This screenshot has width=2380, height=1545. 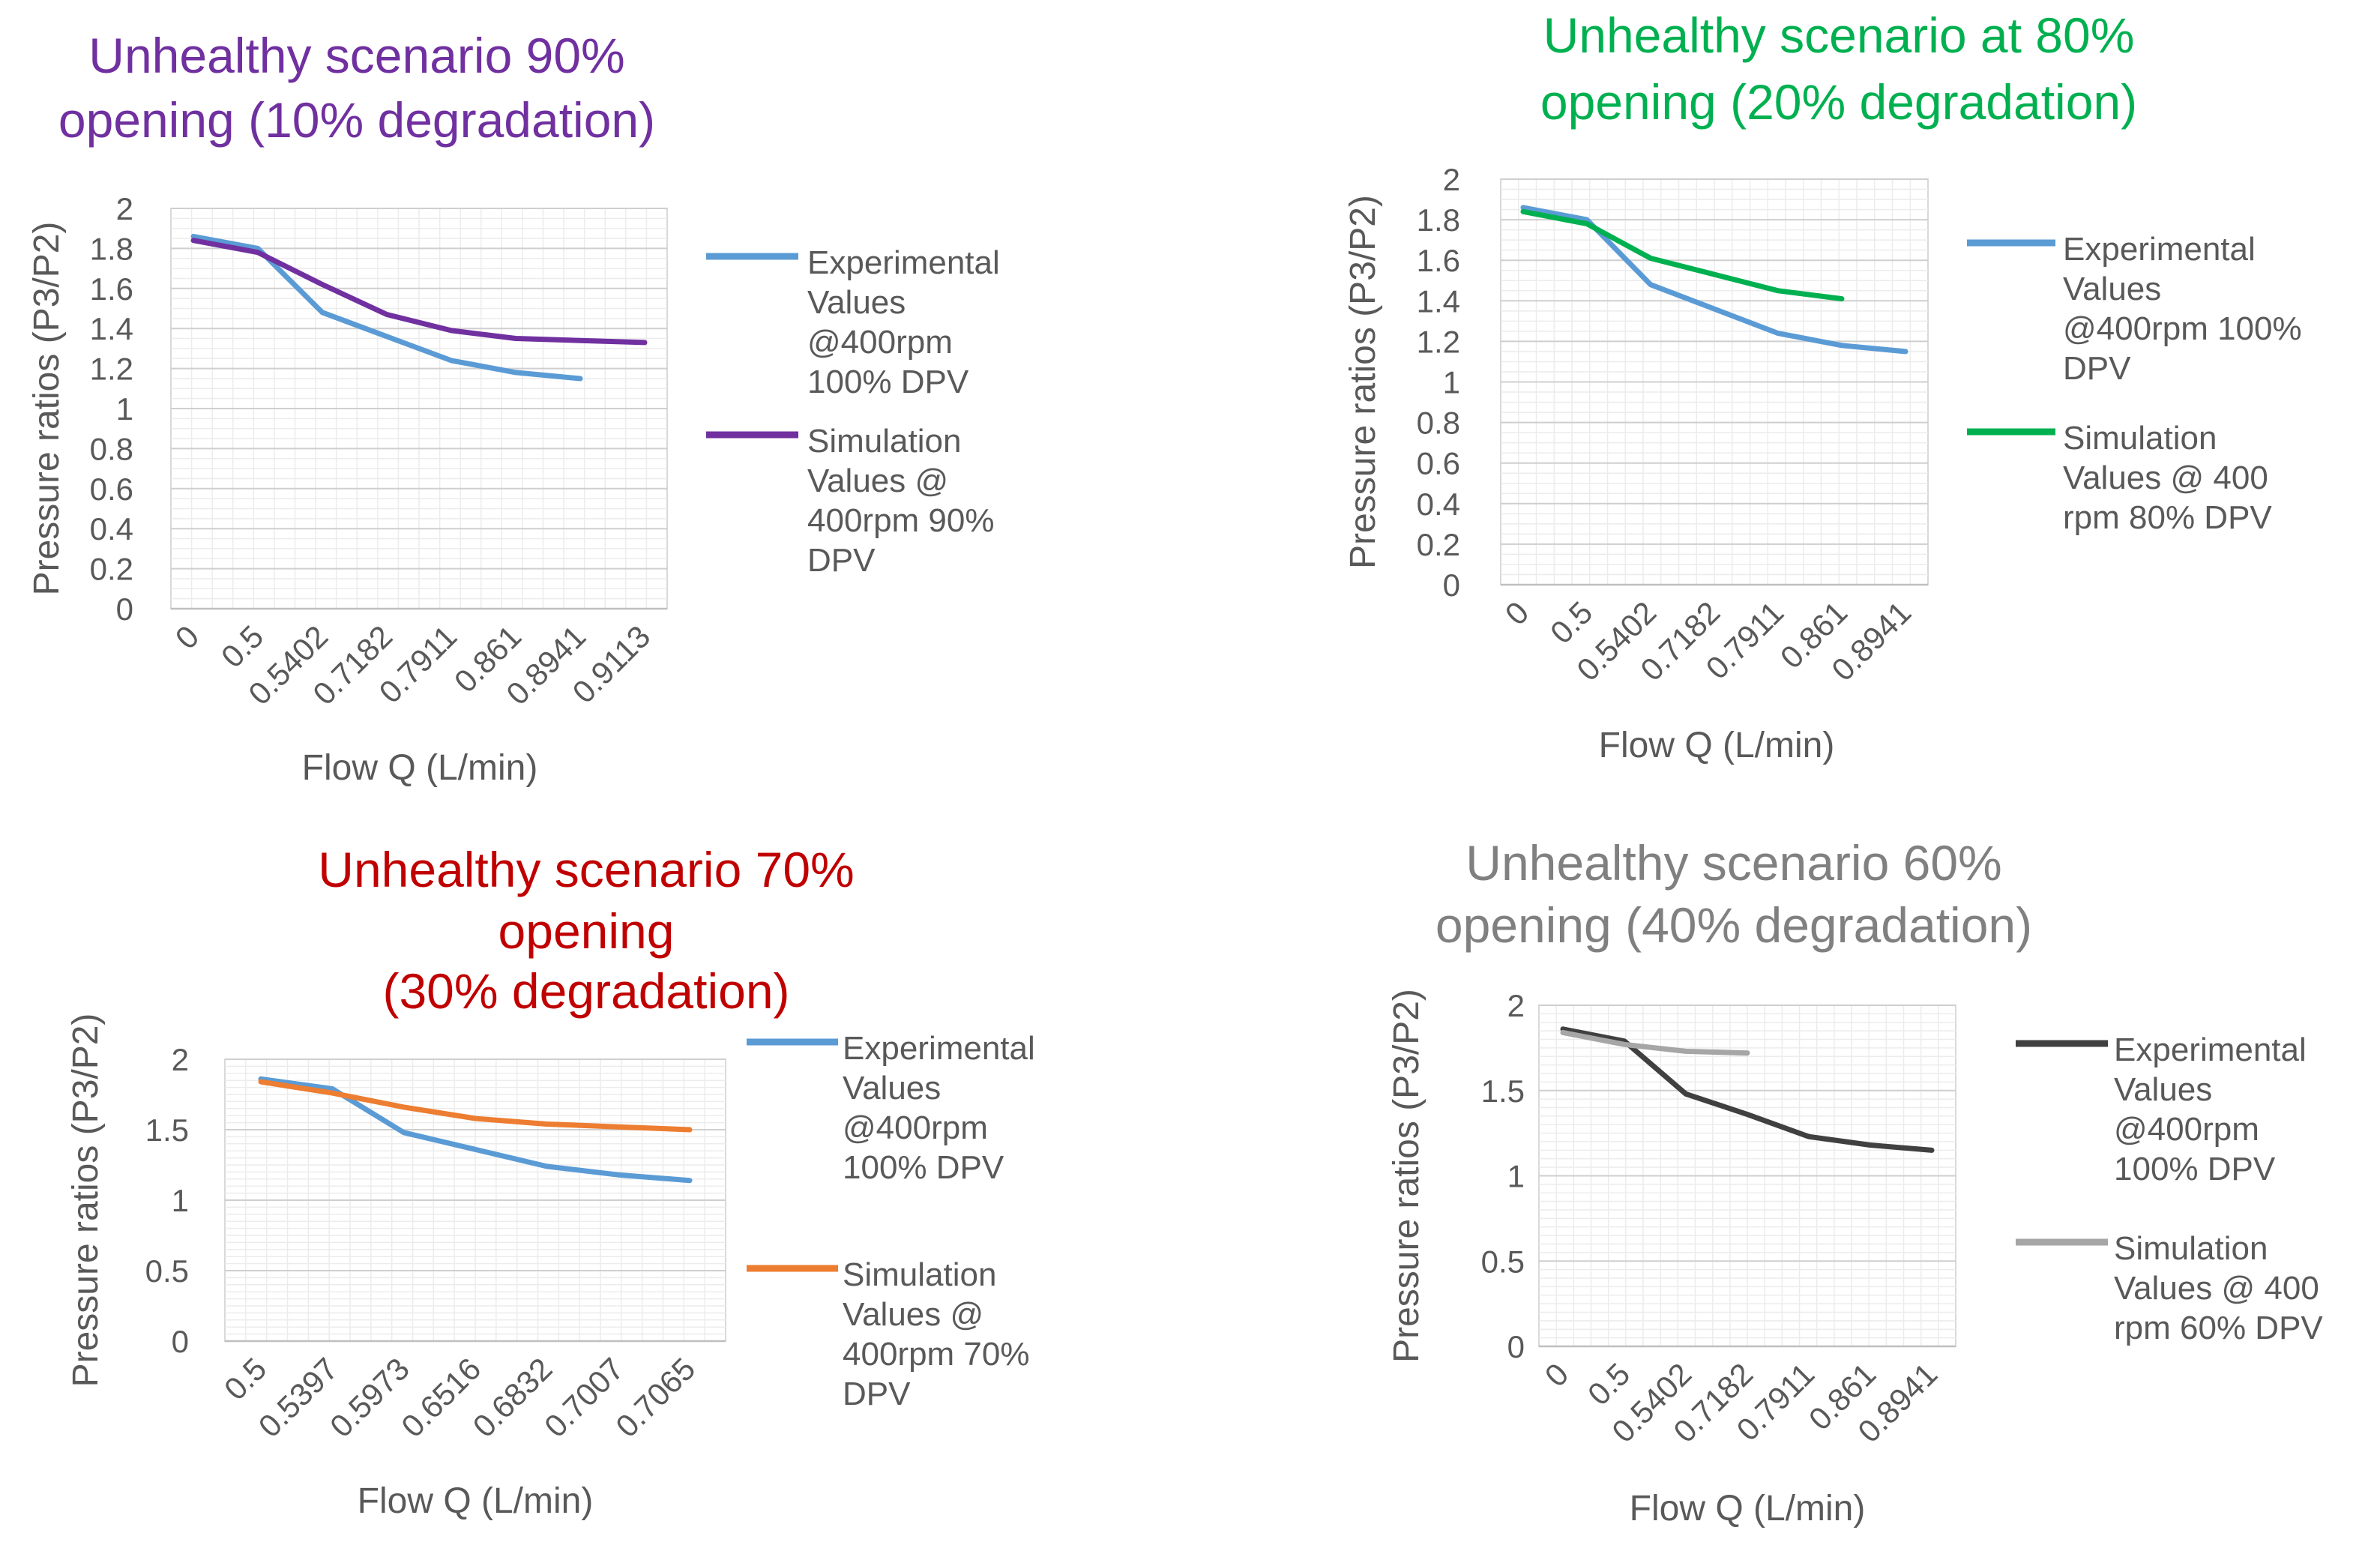 I want to click on chart-title: (30% degradation), so click(x=585, y=991).